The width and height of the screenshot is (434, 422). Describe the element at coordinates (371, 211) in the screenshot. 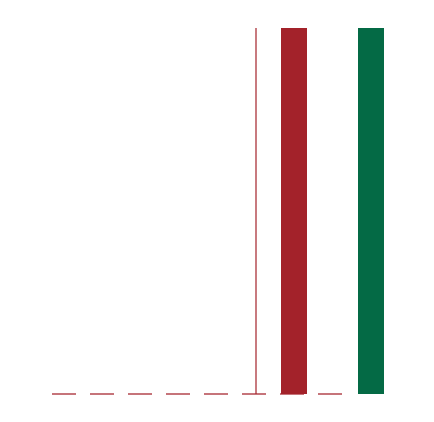

I see `green-bar` at that location.